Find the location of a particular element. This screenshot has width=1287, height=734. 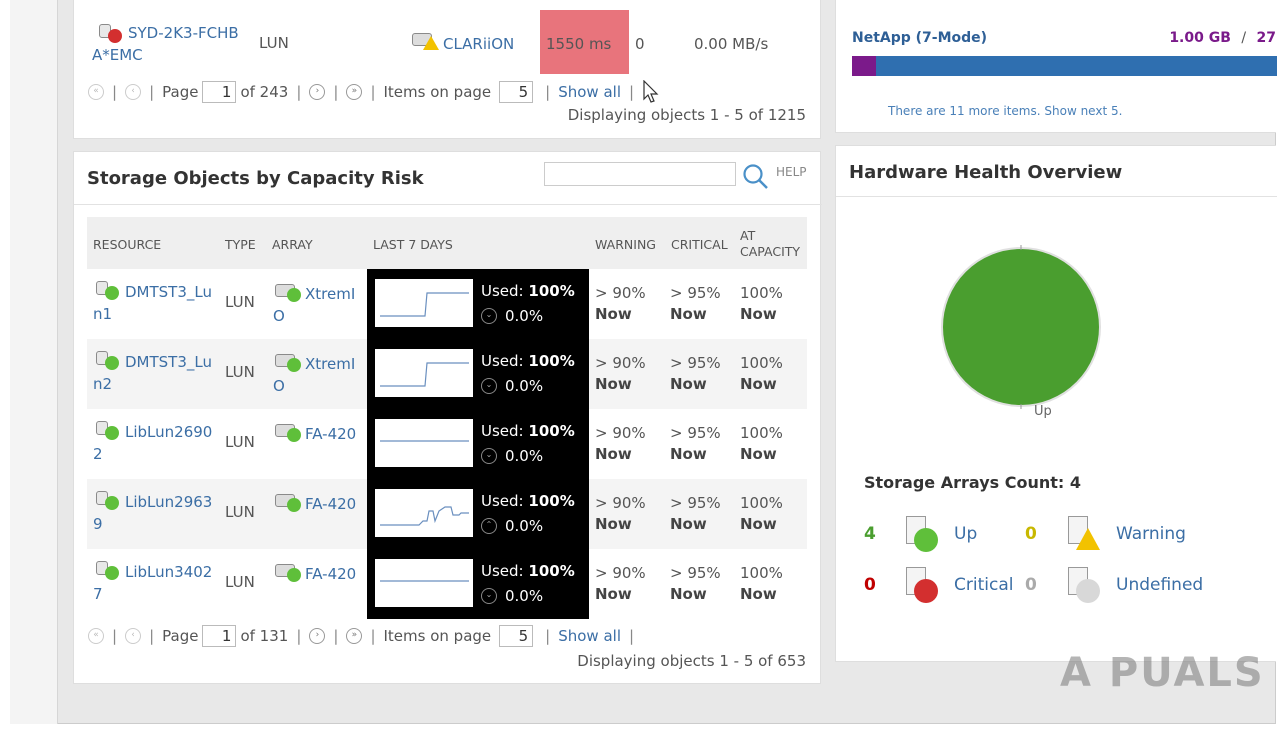

netapp-size-value: 1.00 GB is located at coordinates (1200, 38).